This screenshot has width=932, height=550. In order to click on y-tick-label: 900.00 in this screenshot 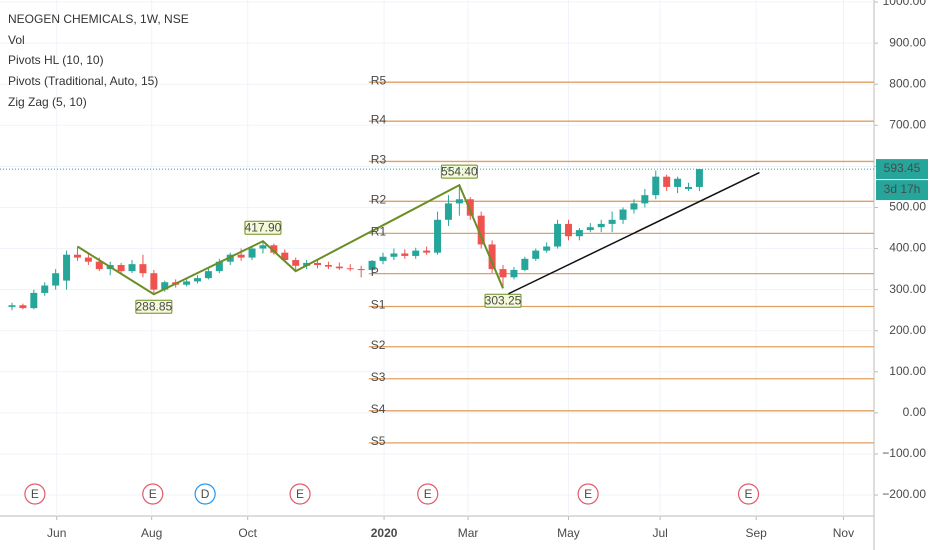, I will do `click(907, 42)`.